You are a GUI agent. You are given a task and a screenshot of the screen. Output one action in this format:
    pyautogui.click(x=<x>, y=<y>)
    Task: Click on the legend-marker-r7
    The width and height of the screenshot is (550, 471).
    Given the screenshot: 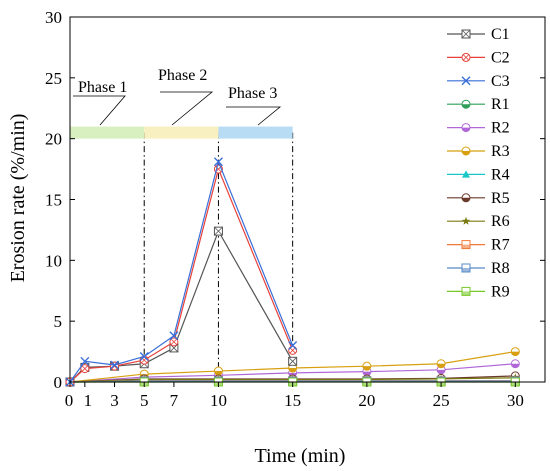 What is the action you would take?
    pyautogui.click(x=466, y=245)
    